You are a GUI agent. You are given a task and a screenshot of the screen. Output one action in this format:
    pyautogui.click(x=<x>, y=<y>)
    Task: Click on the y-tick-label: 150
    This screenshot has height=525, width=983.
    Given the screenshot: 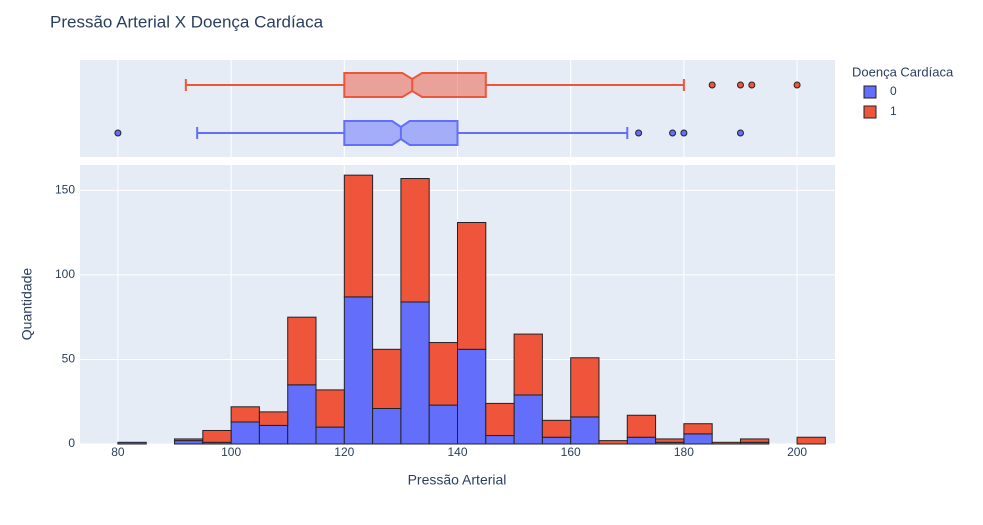 What is the action you would take?
    pyautogui.click(x=65, y=190)
    